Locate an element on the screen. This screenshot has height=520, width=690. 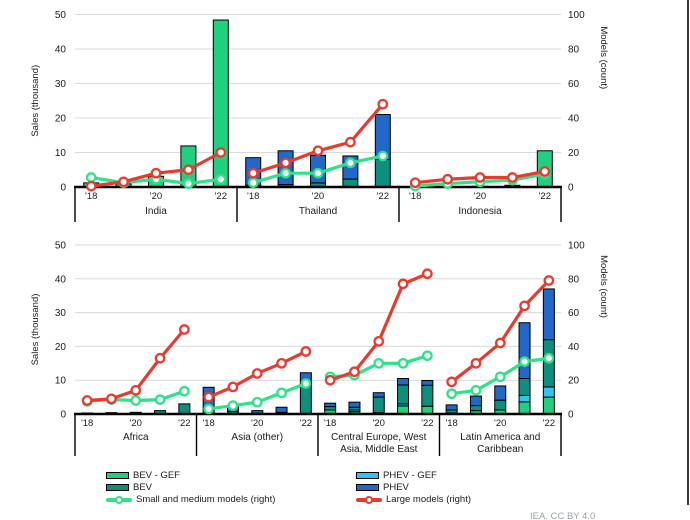
legend-label: Large models (right) is located at coordinates (429, 500).